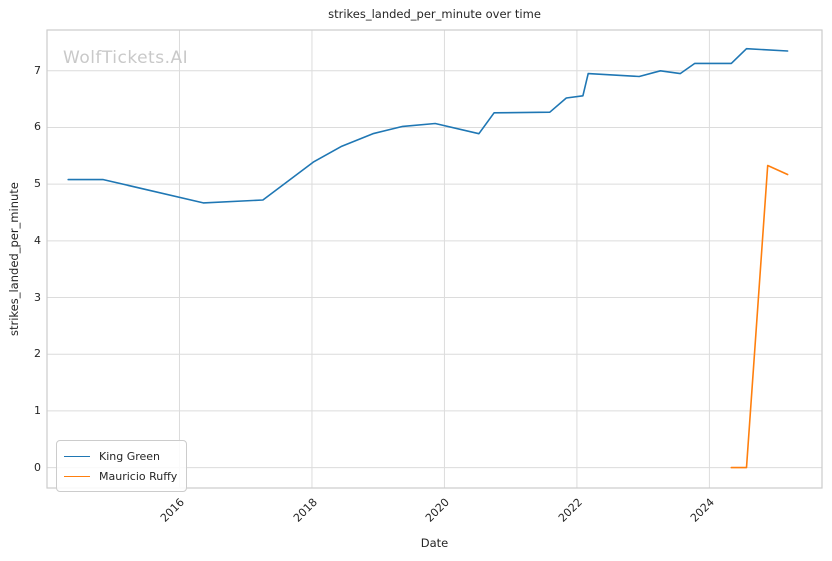 Image resolution: width=832 pixels, height=561 pixels. Describe the element at coordinates (14, 259) in the screenshot. I see `y-axis-label: strikes_landed_per_minute` at that location.